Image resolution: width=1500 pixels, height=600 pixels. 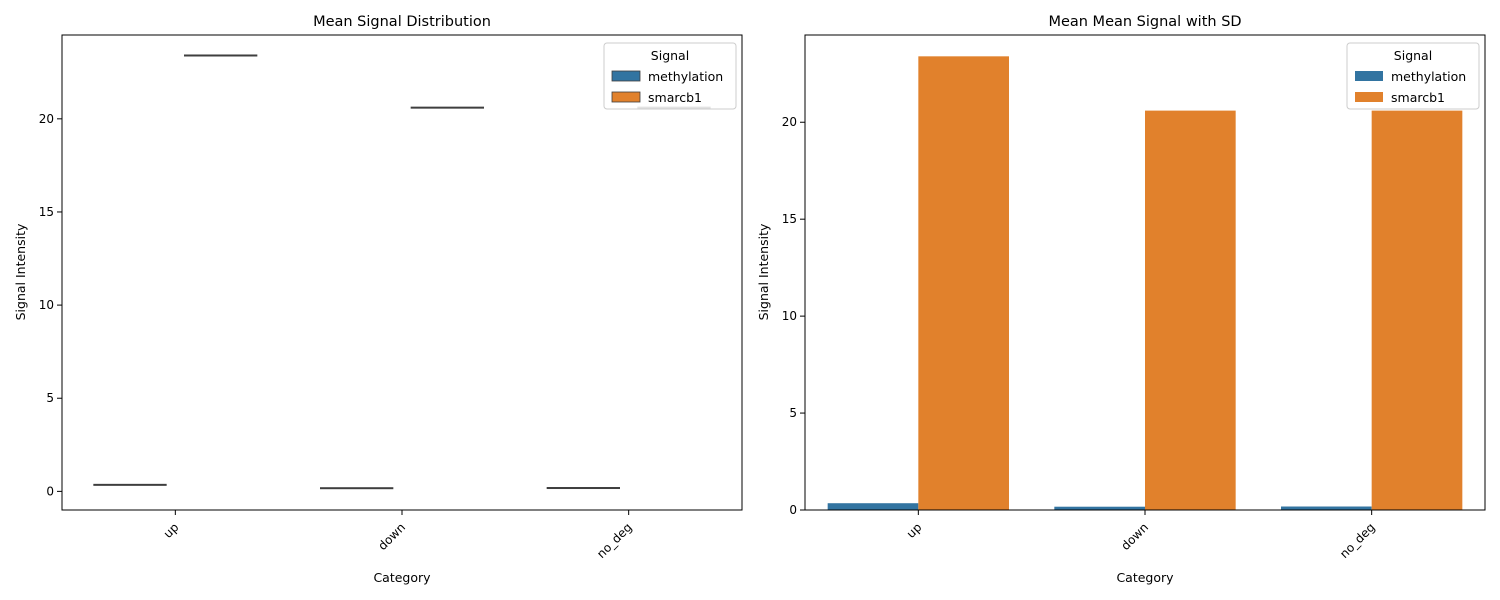 I want to click on bar-x-tick-label: up, so click(x=914, y=530).